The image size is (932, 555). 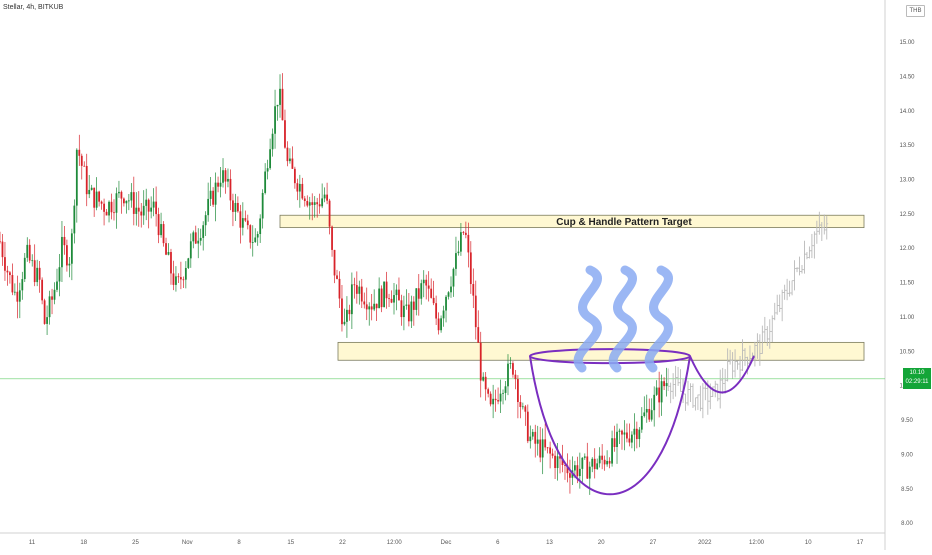 I want to click on handle-curve, so click(x=722, y=374).